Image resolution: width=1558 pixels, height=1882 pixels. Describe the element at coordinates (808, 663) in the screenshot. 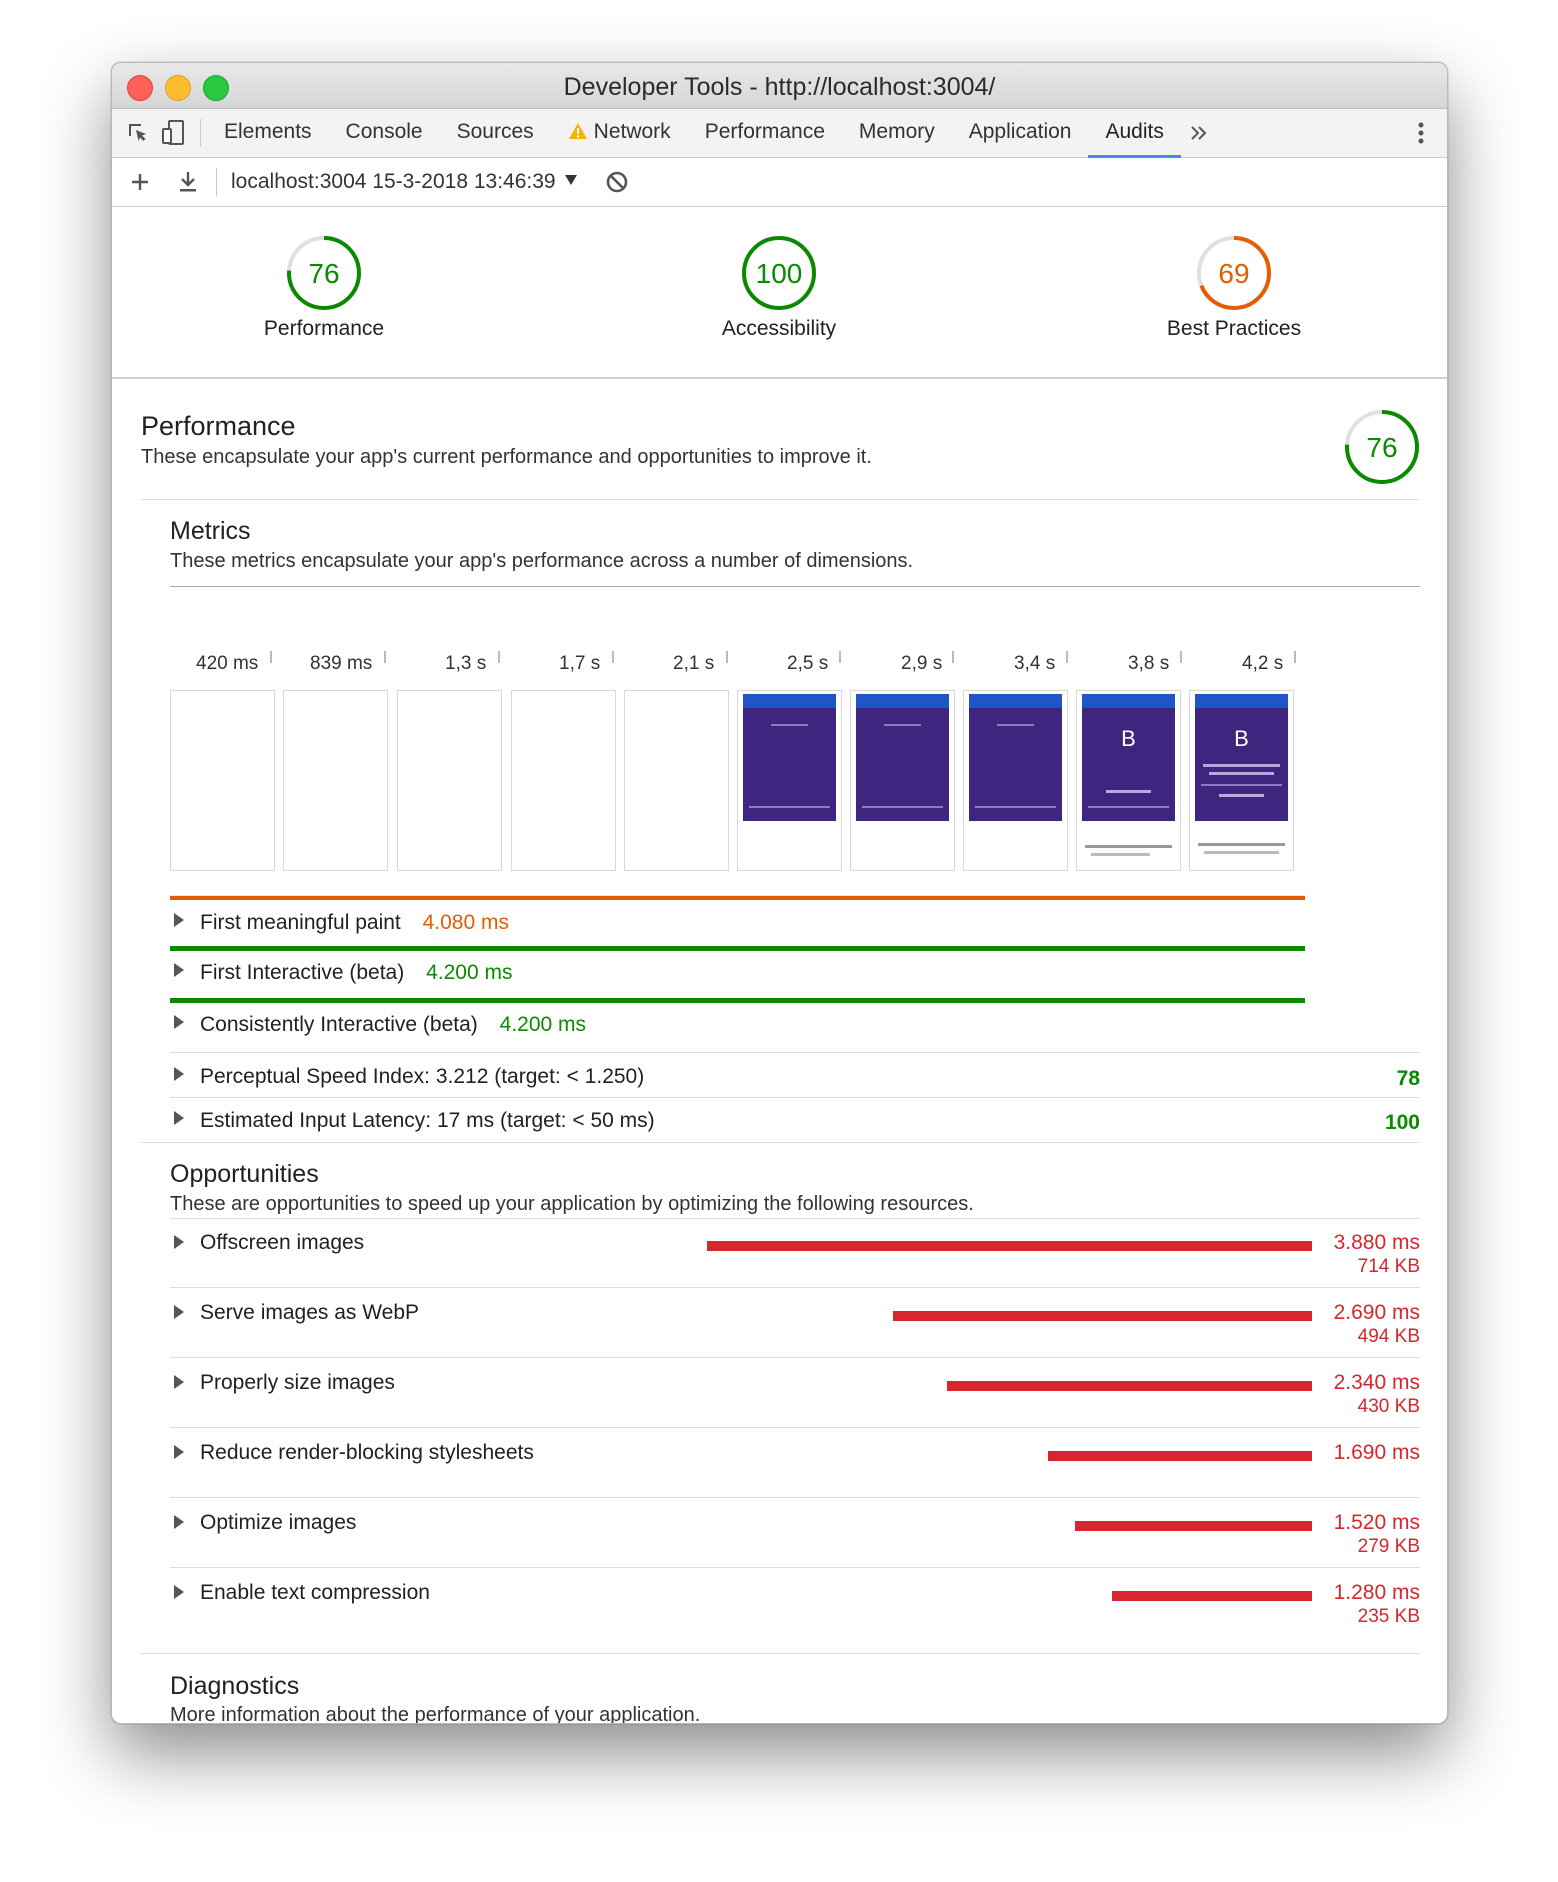

I see `filmstrip-tick: 2,5 s` at that location.